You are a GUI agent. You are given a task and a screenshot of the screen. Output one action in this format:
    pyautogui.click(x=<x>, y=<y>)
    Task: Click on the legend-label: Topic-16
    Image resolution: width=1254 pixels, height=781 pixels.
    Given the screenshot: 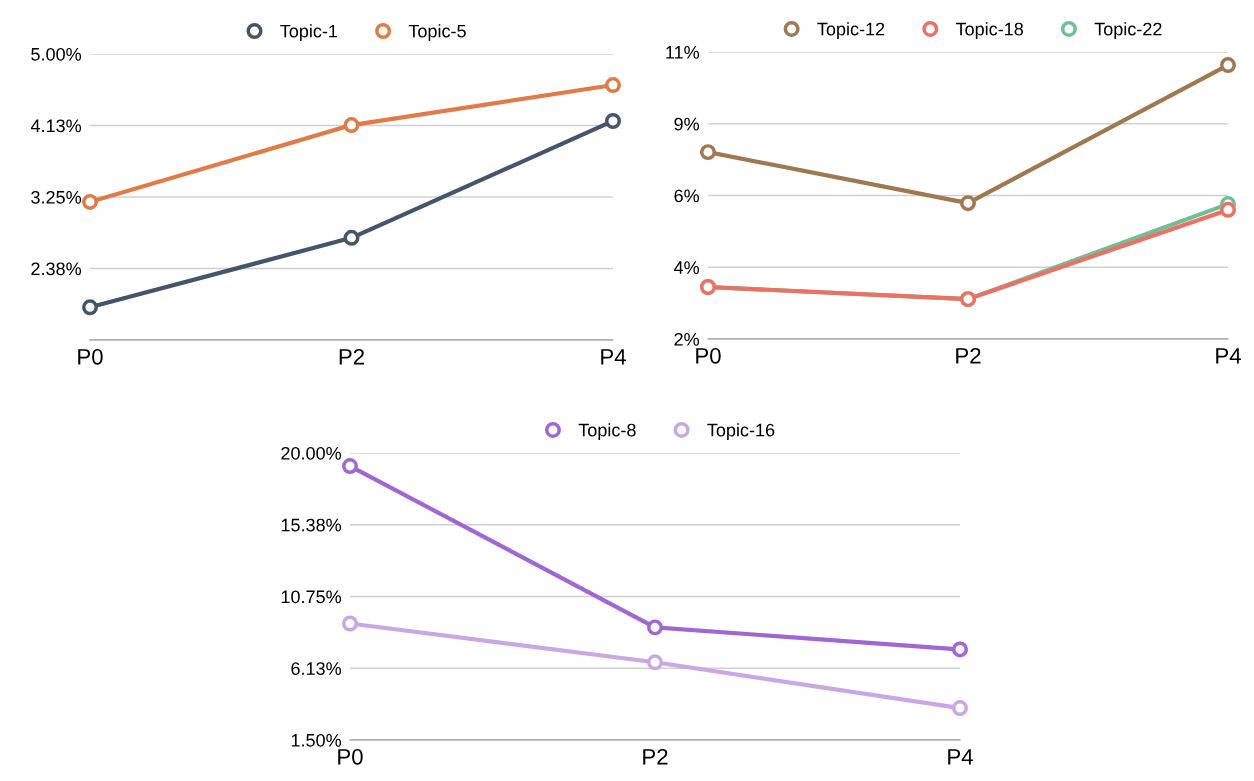 What is the action you would take?
    pyautogui.click(x=741, y=432)
    